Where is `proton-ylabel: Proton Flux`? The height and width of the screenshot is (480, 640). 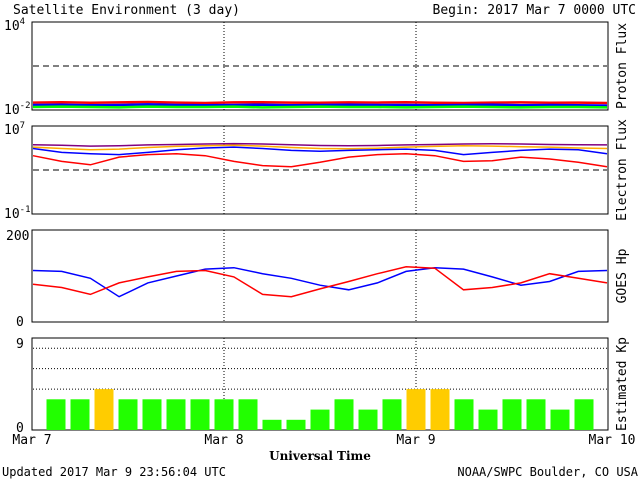 proton-ylabel: Proton Flux is located at coordinates (622, 66).